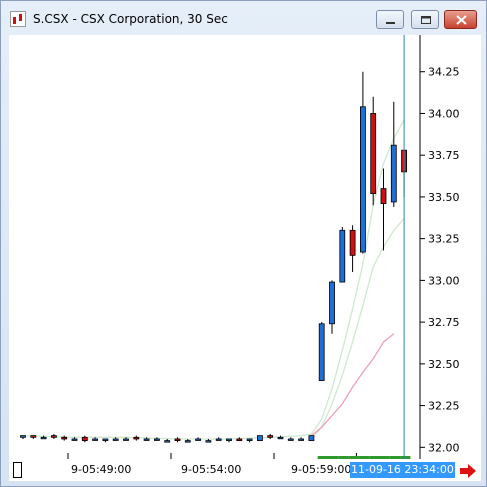 The image size is (487, 487). Describe the element at coordinates (468, 471) in the screenshot. I see `arrow-right-icon` at that location.